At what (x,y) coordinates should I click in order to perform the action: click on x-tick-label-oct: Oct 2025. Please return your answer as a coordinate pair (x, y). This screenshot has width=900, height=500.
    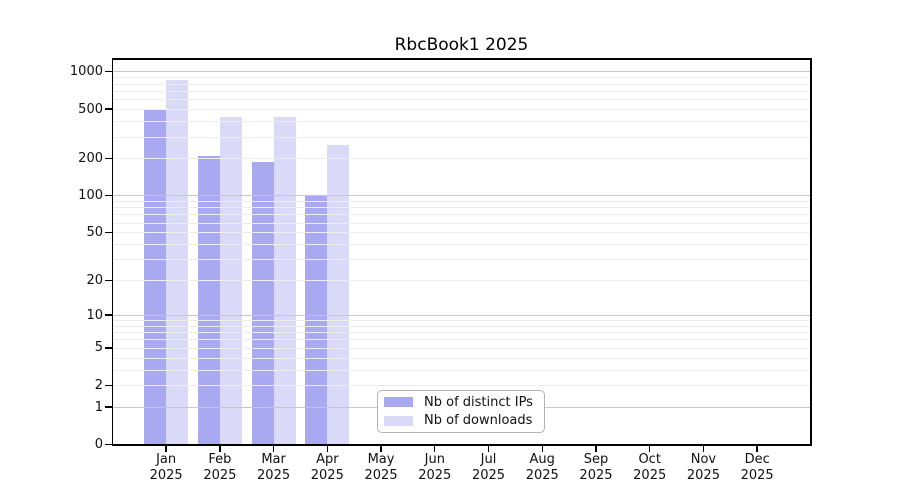
    Looking at the image, I should click on (650, 468).